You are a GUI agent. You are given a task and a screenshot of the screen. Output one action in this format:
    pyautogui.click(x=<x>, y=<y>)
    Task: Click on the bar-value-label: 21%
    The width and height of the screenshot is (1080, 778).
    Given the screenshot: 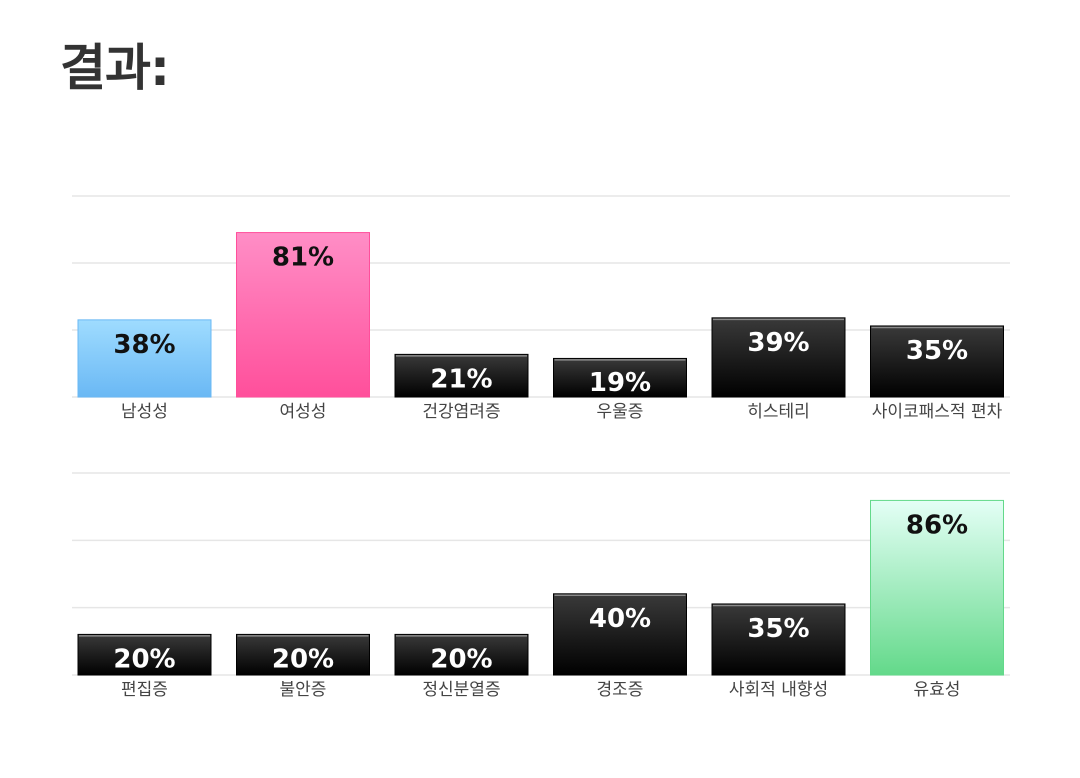 What is the action you would take?
    pyautogui.click(x=461, y=379)
    